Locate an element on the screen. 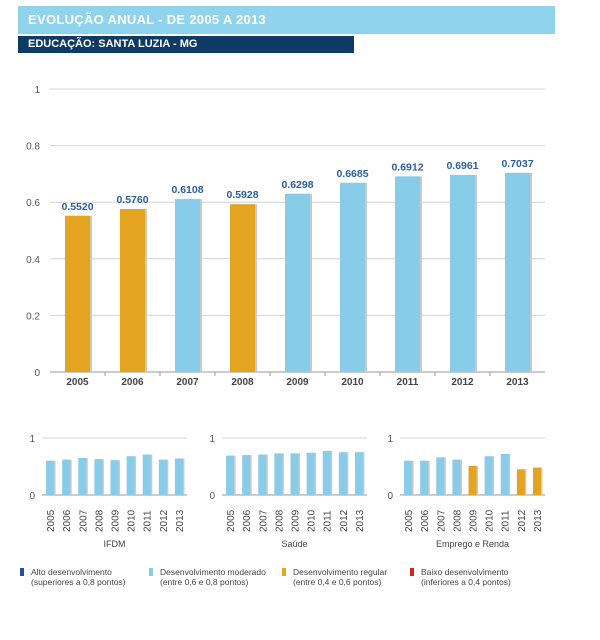 Image resolution: width=600 pixels, height=640 pixels. bar-2012 is located at coordinates (462, 273).